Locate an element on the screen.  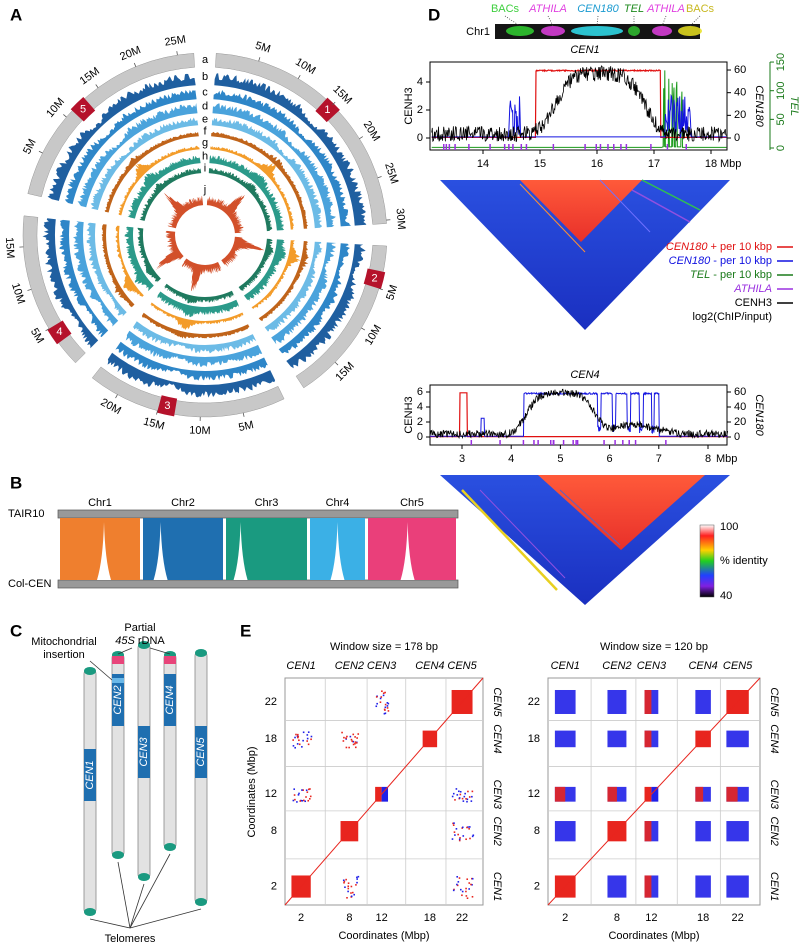
centromere-label: CEN1 is located at coordinates (90, 774).